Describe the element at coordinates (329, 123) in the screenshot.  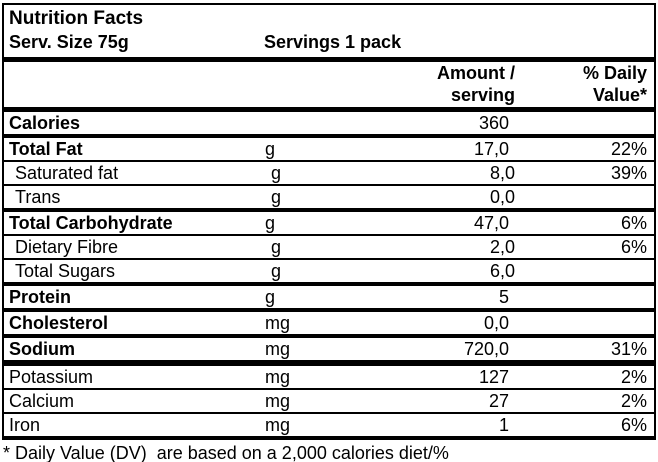
I see `nutrient-row: Calories 360` at that location.